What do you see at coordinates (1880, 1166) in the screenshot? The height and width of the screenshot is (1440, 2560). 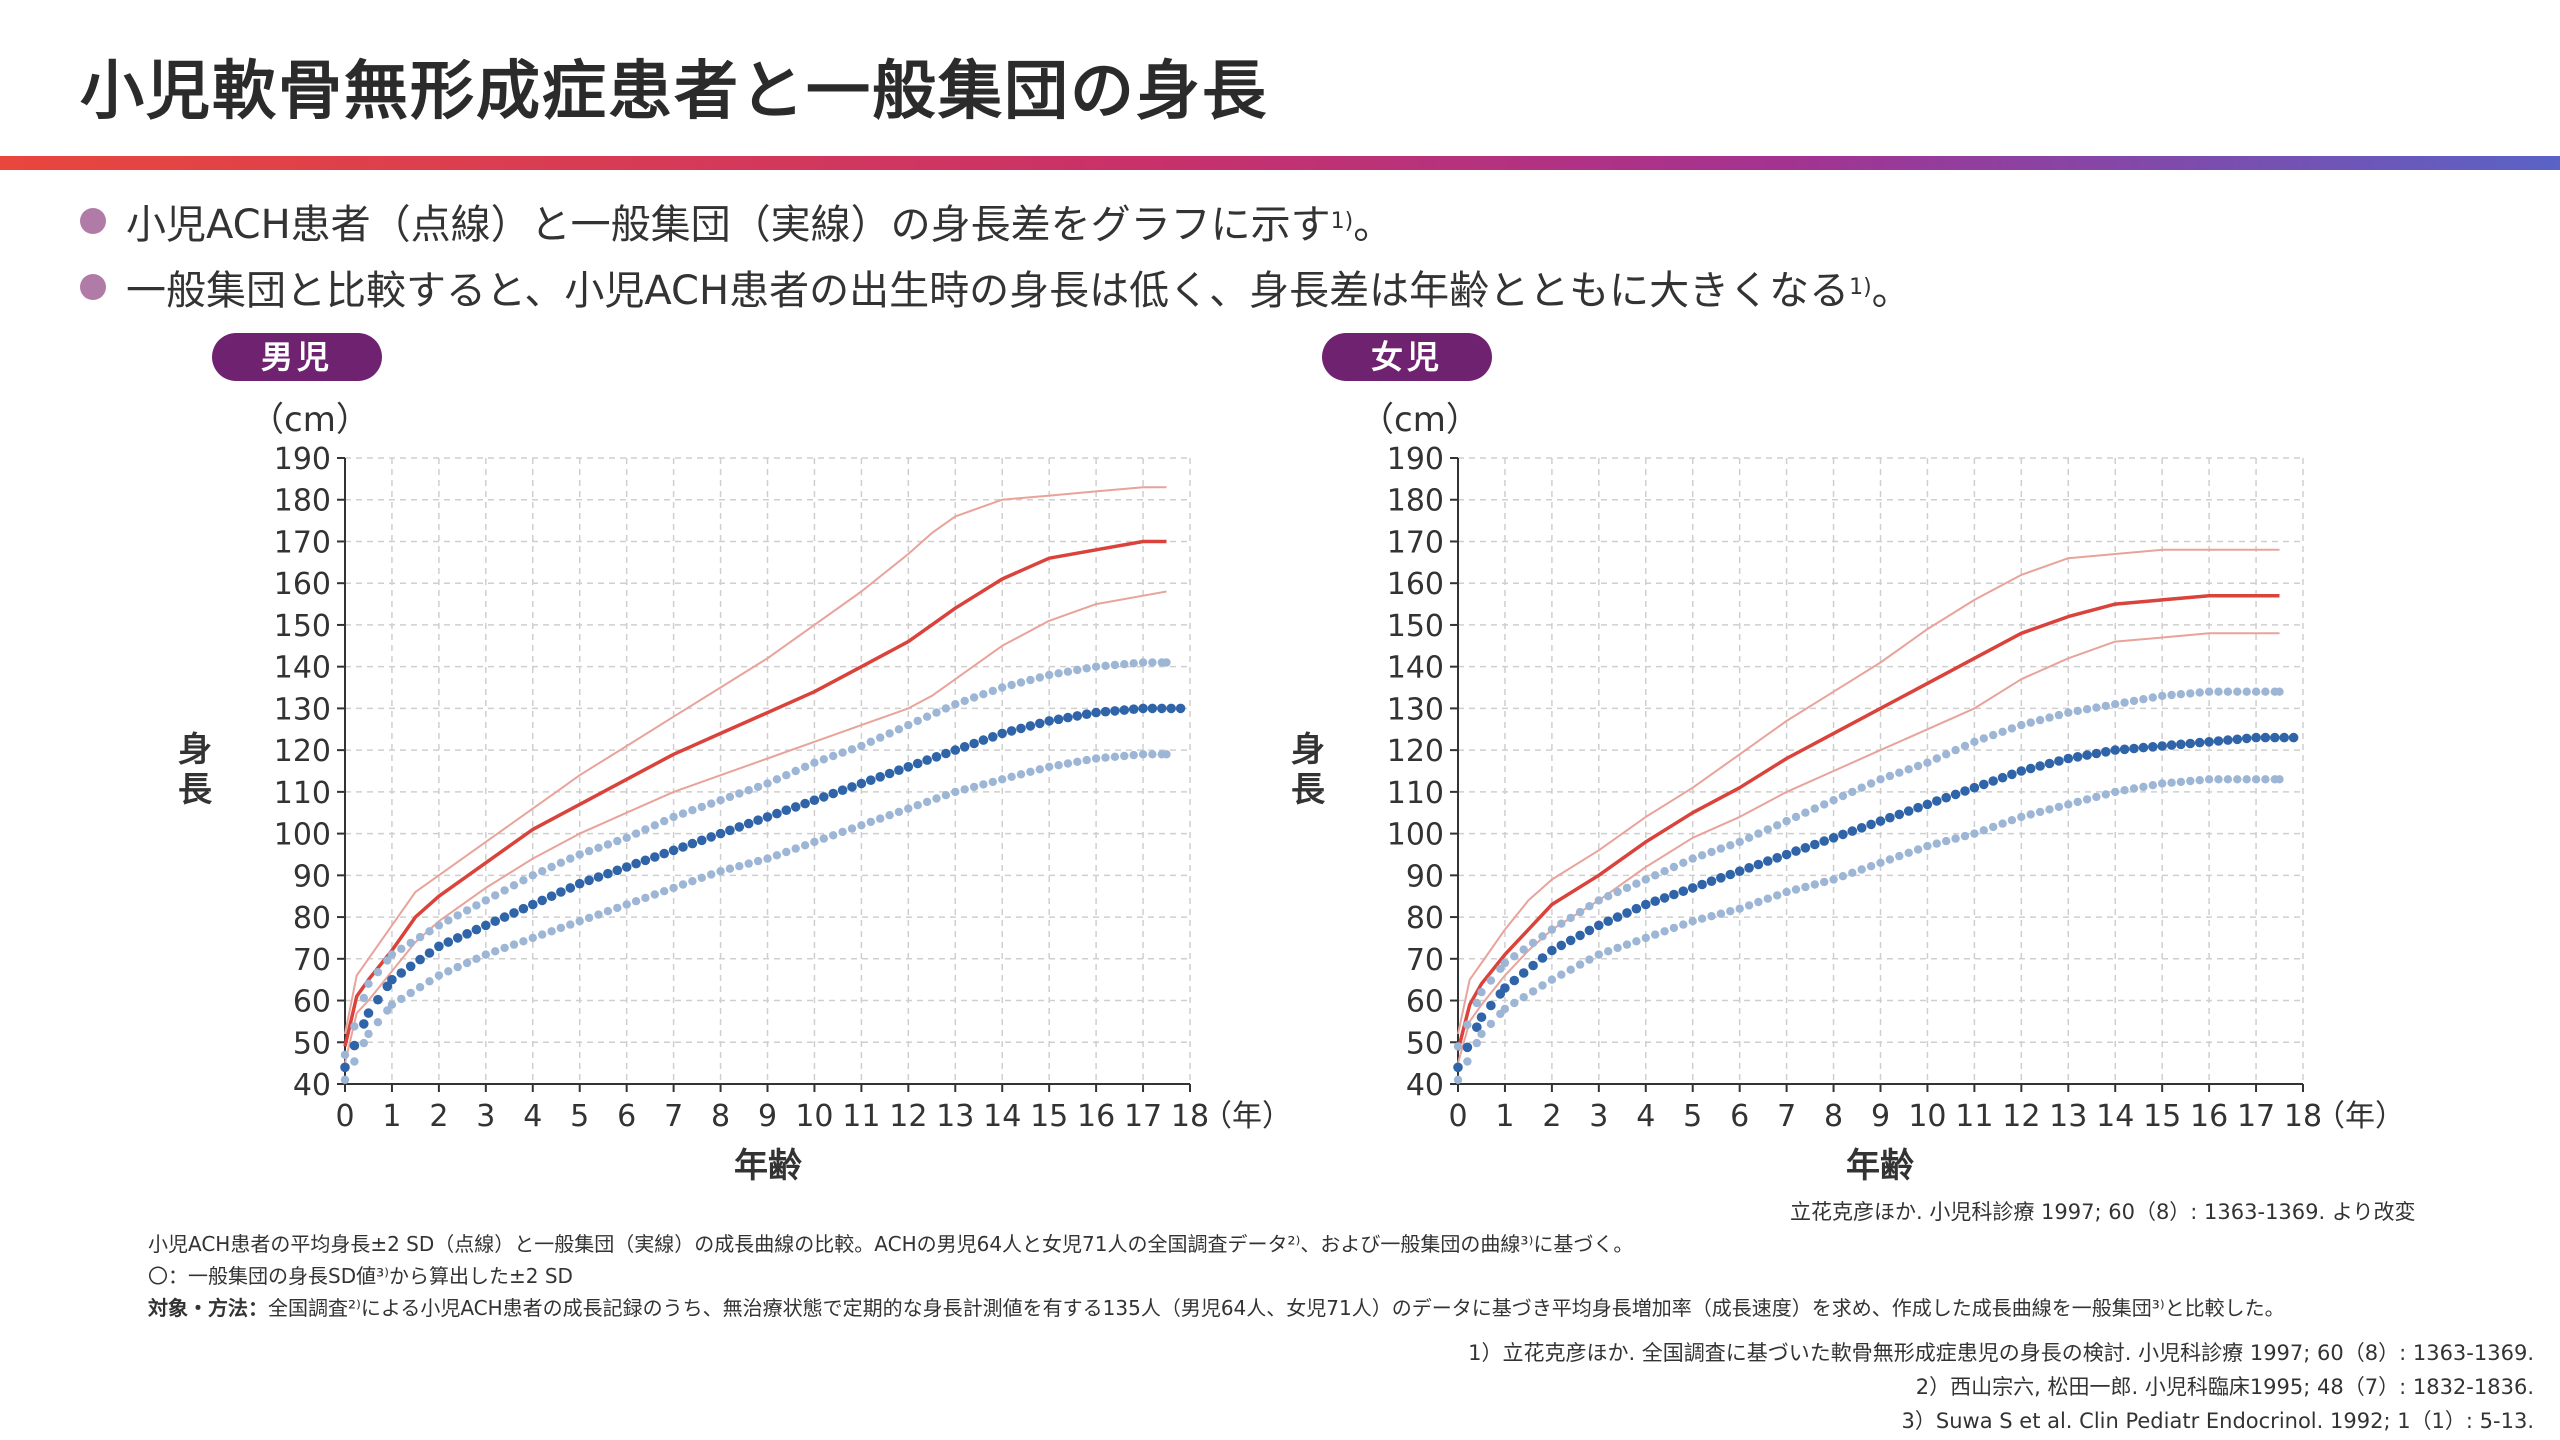 I see `x-axis-label-girls: 年齢` at bounding box center [1880, 1166].